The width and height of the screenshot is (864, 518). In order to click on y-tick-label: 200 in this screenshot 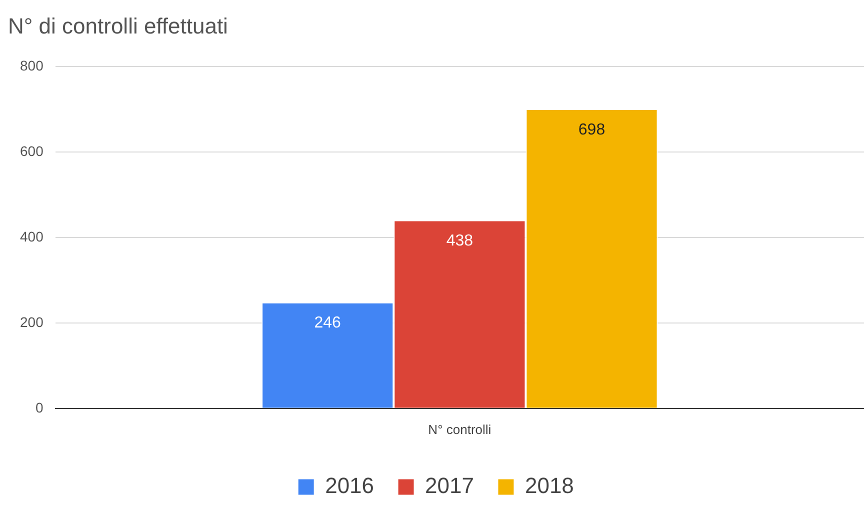, I will do `click(32, 322)`.